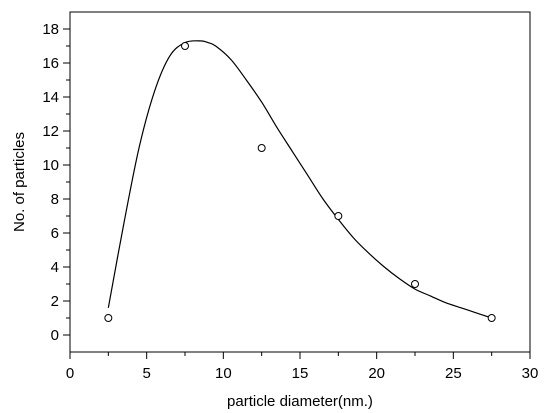 Image resolution: width=544 pixels, height=413 pixels. I want to click on y-axis-label: No. of particles, so click(19, 182).